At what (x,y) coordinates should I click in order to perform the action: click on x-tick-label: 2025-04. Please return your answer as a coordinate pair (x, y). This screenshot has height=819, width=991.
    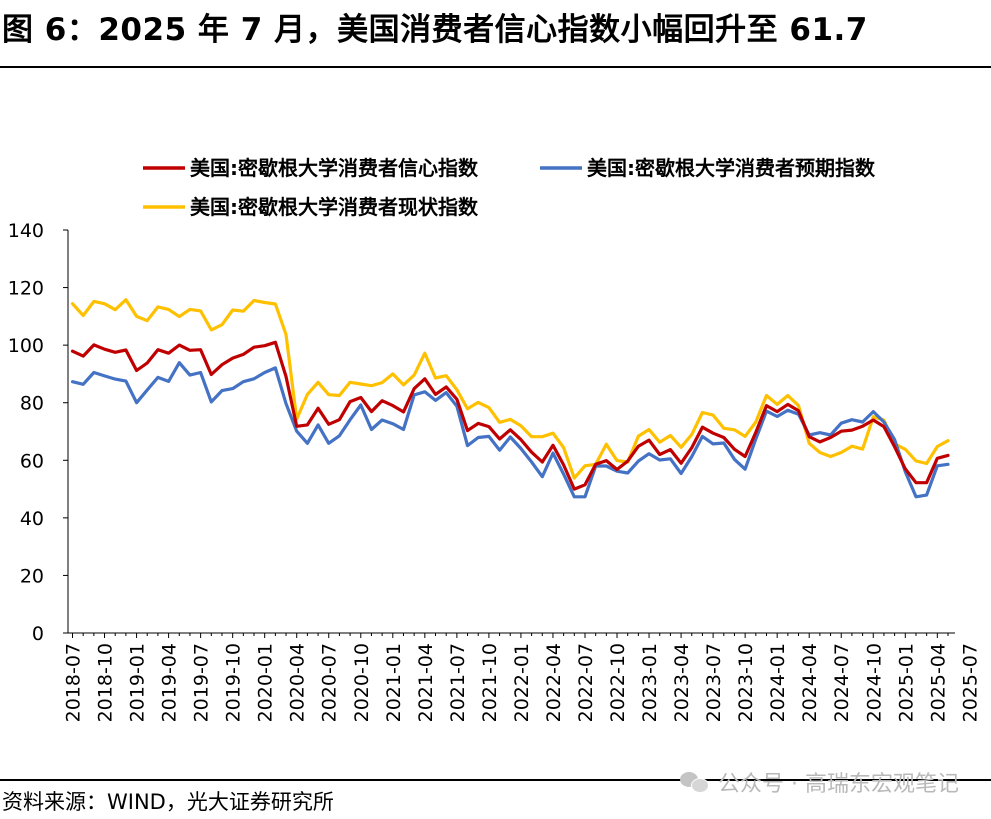
    Looking at the image, I should click on (938, 682).